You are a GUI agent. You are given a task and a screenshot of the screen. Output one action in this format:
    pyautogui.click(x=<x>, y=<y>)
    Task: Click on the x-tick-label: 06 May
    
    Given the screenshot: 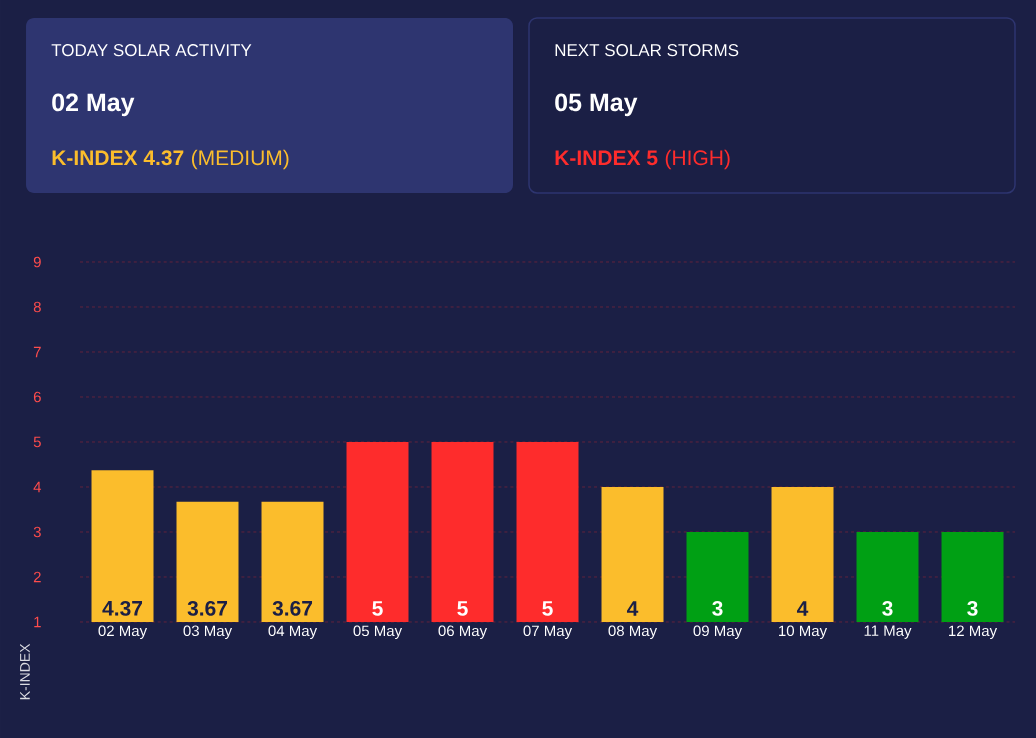 What is the action you would take?
    pyautogui.click(x=463, y=632)
    